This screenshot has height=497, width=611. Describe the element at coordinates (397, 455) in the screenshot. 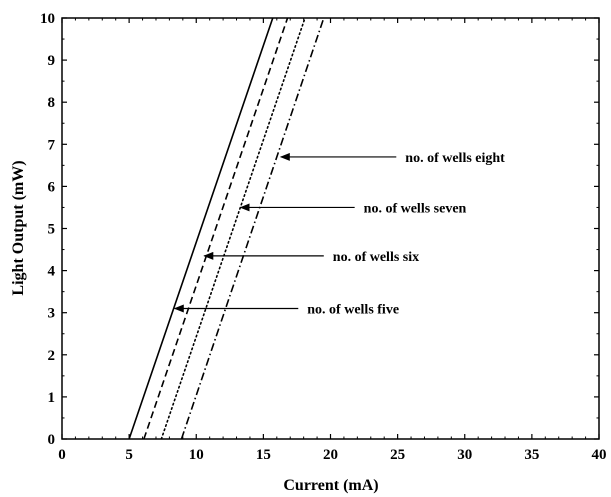

I see `x-tick-label: 25` at that location.